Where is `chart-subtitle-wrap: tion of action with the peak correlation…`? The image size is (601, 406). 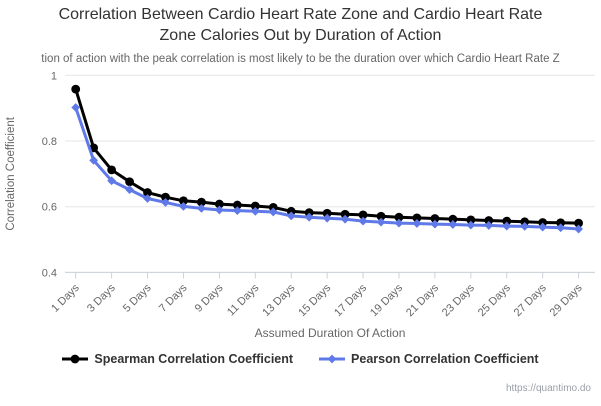
chart-subtitle-wrap: tion of action with the peak correlation… is located at coordinates (300, 59).